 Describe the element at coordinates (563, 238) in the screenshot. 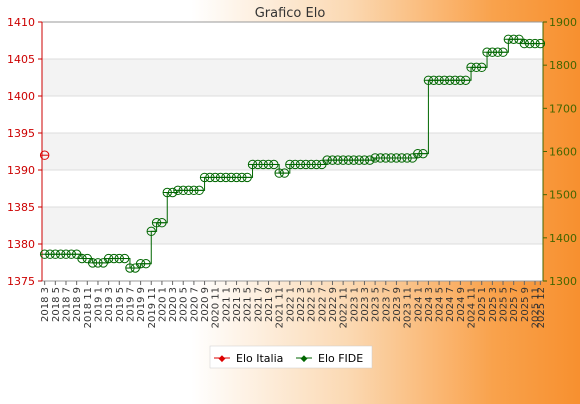

I see `y-right-tick-label: 1400` at that location.